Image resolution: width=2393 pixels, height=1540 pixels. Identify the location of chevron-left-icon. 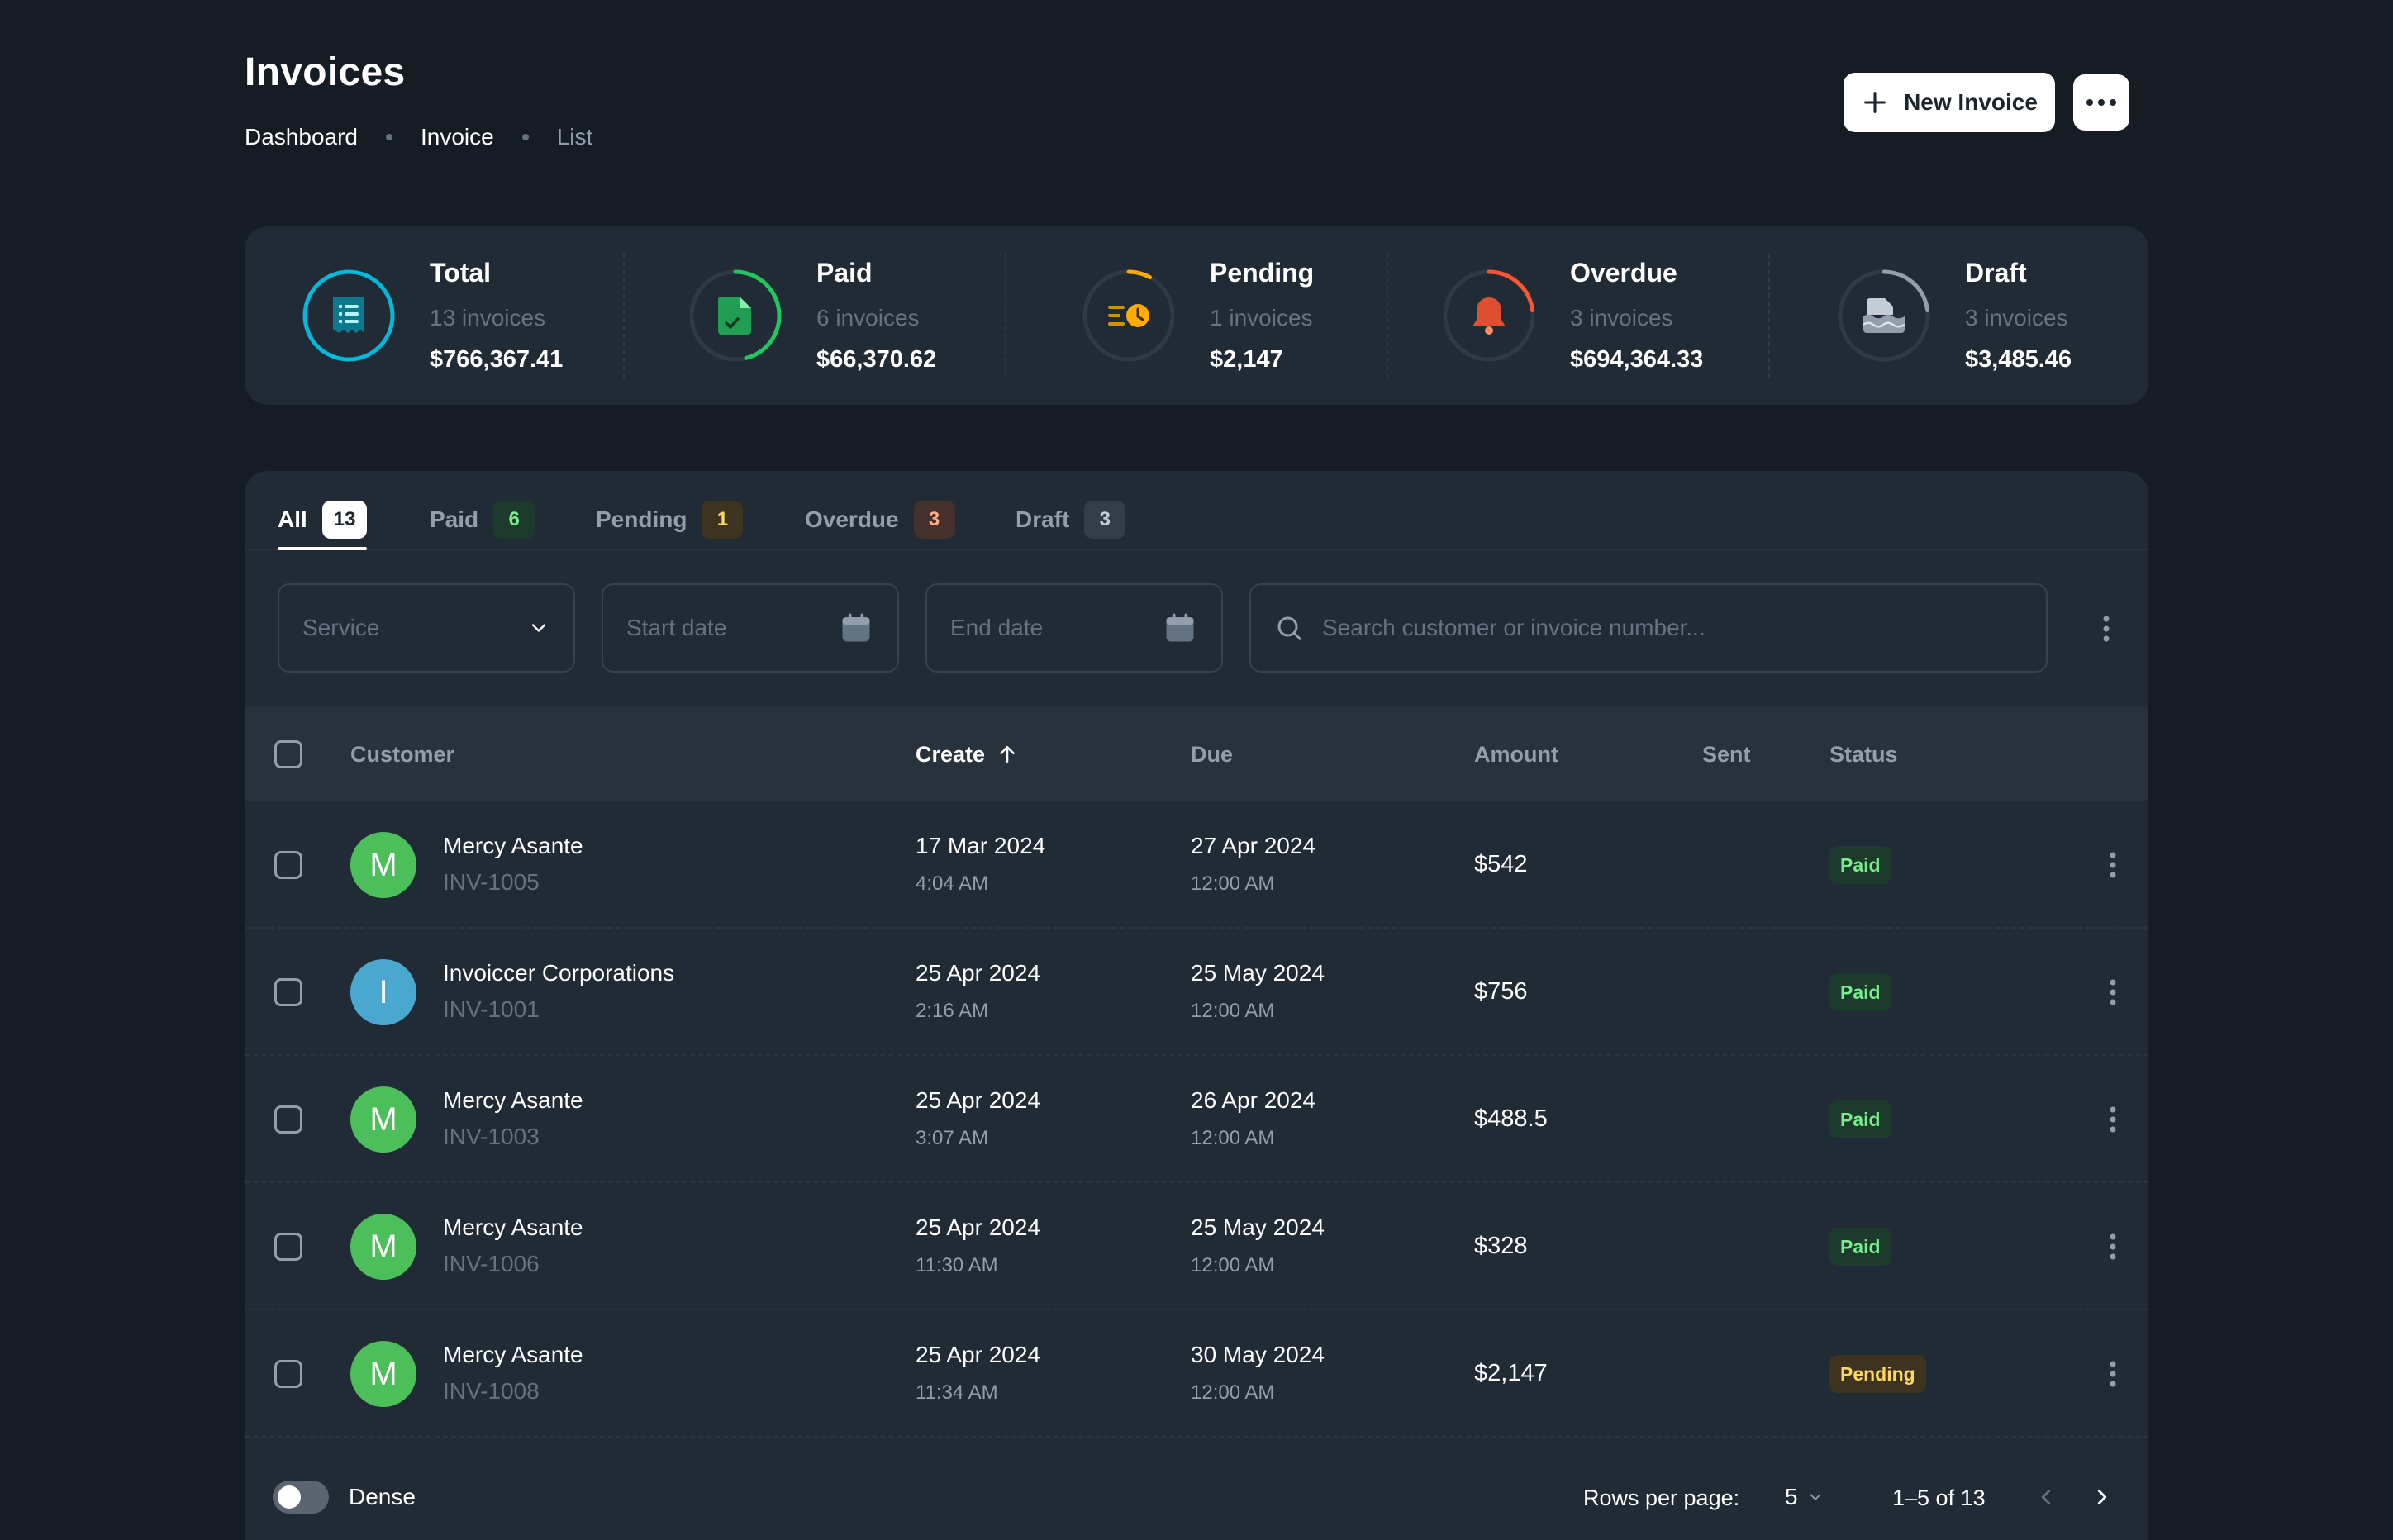
(2046, 1497).